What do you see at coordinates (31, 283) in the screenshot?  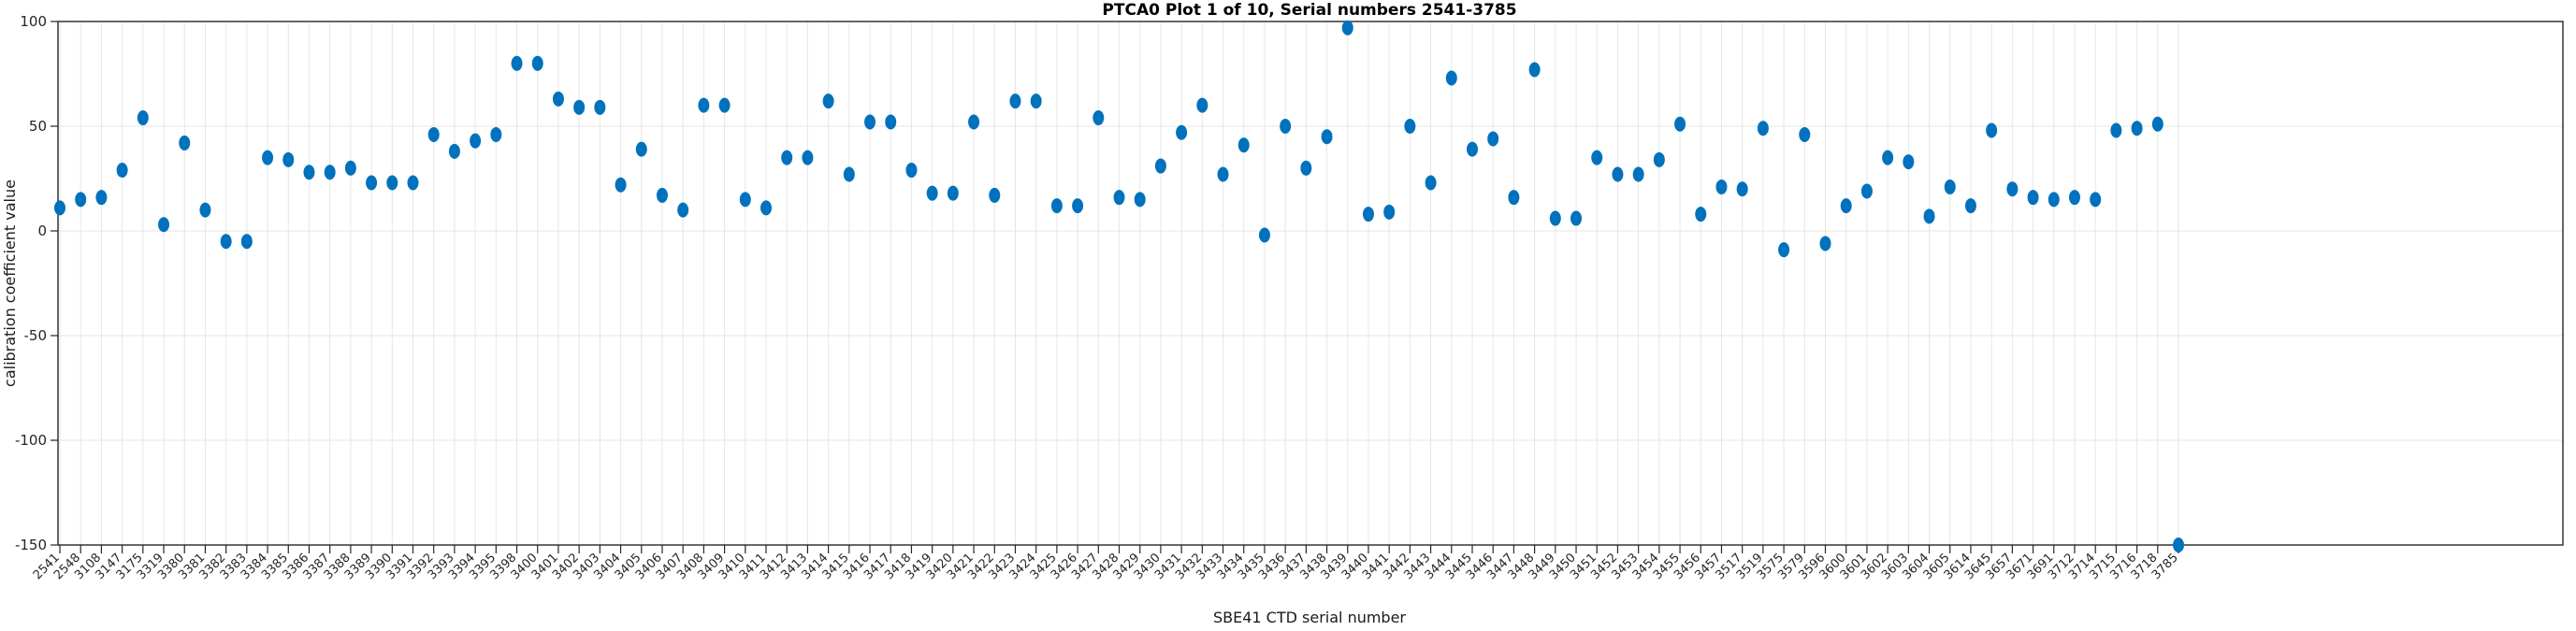 I see `y-tick-labels: 100 50 0 -50 -100 -150` at bounding box center [31, 283].